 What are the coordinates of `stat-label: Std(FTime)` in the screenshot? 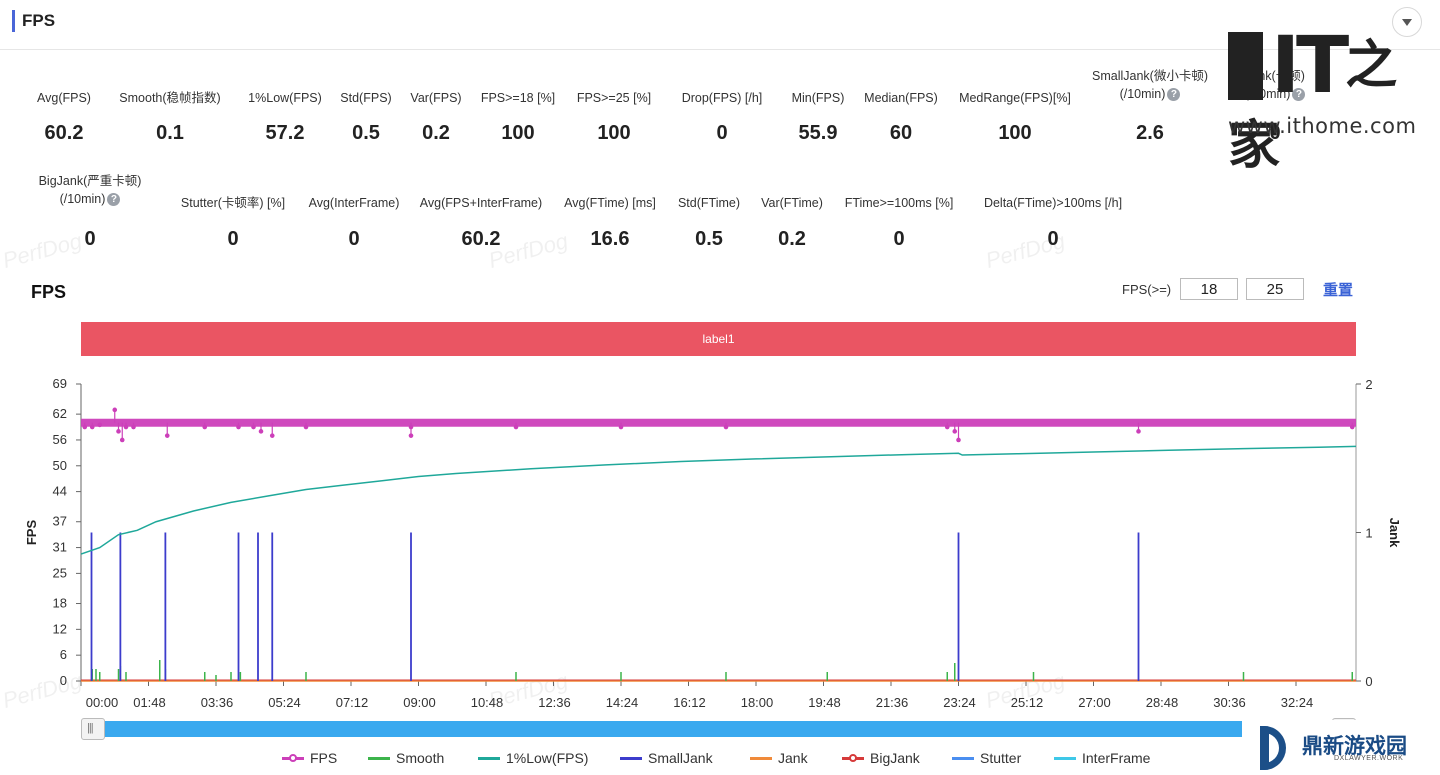 It's located at (709, 203).